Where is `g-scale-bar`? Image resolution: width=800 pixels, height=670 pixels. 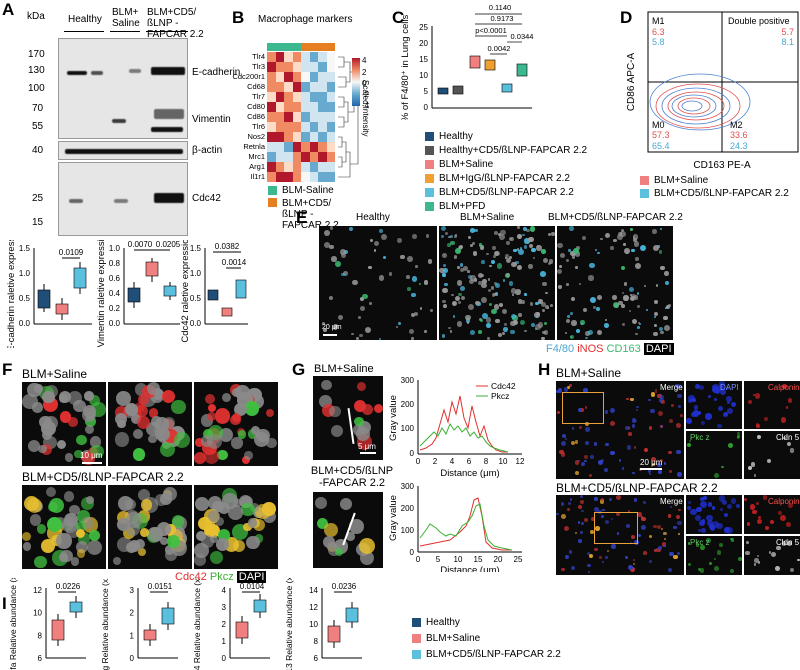
g-scale-bar is located at coordinates (368, 453).